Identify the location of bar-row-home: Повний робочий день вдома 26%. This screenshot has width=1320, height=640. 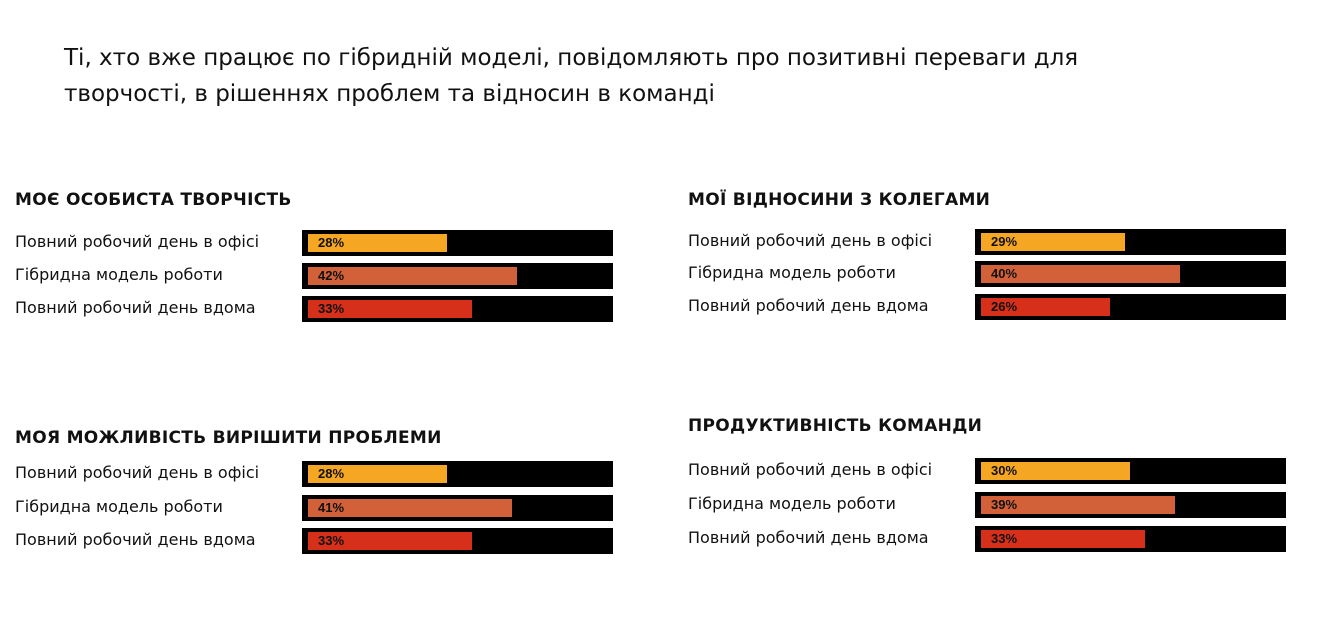
(998, 307).